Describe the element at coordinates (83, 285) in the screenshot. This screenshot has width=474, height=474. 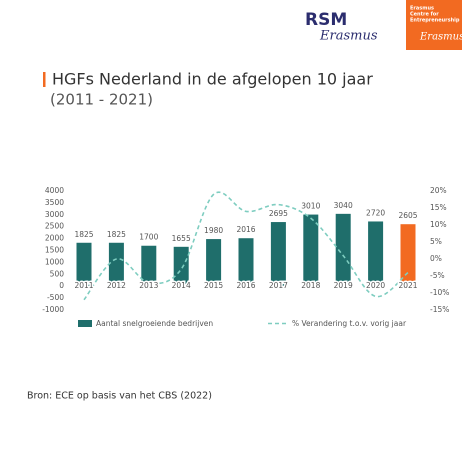
I see `x-tick-label: 2011` at that location.